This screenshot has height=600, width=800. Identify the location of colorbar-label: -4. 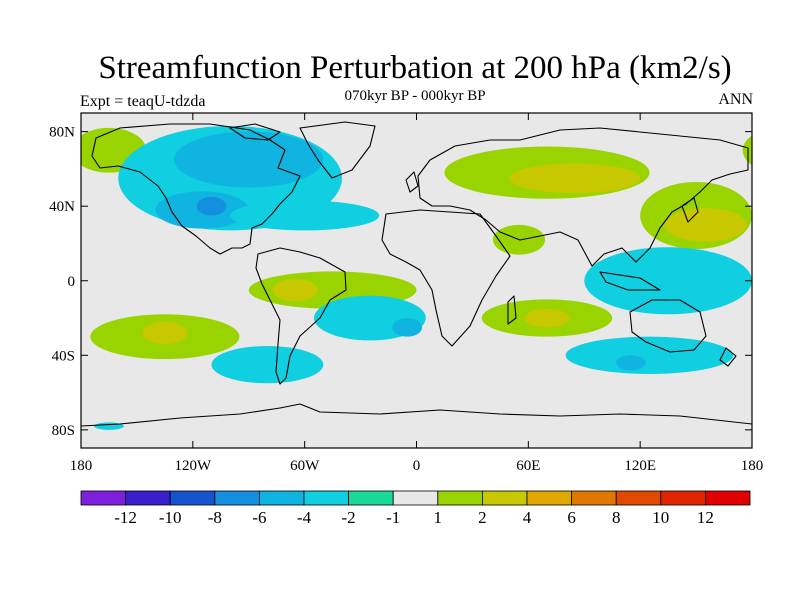
(304, 517).